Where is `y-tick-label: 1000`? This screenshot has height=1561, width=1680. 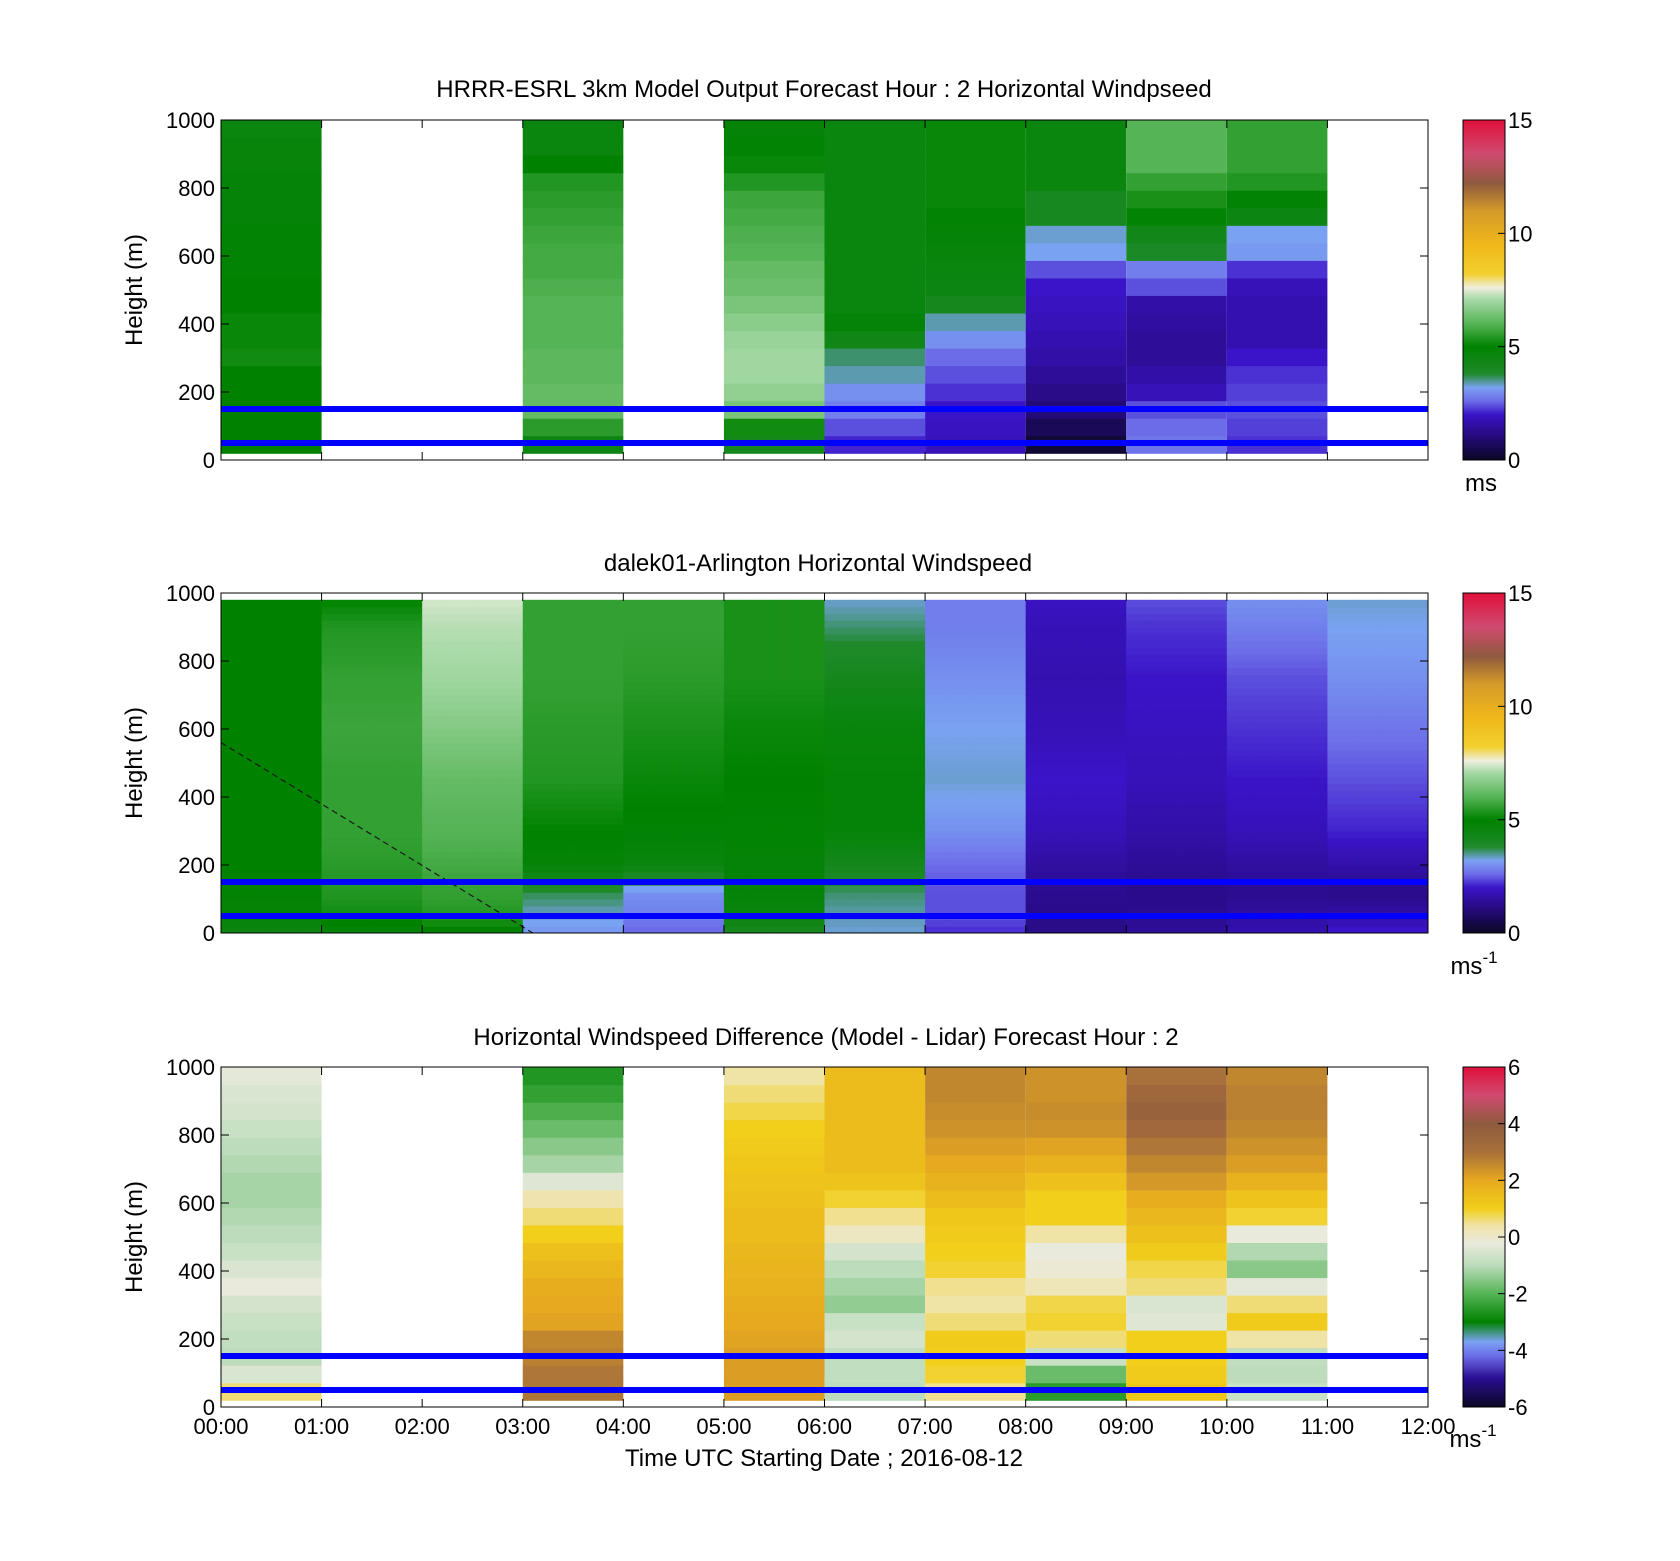
y-tick-label: 1000 is located at coordinates (190, 1067).